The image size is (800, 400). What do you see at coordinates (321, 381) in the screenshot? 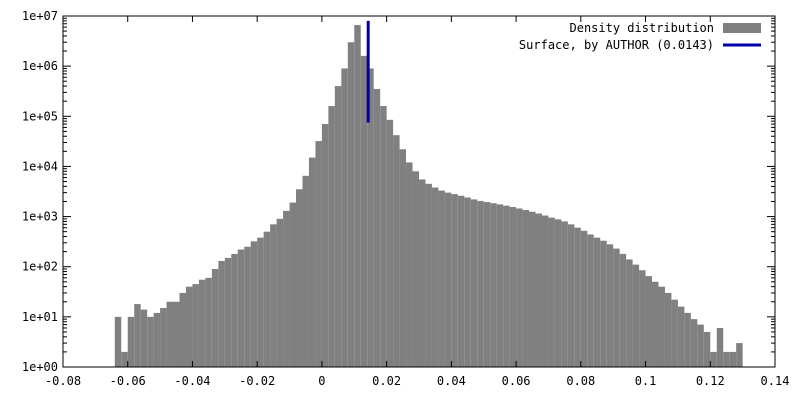
I see `x-tick-label-4: 0` at bounding box center [321, 381].